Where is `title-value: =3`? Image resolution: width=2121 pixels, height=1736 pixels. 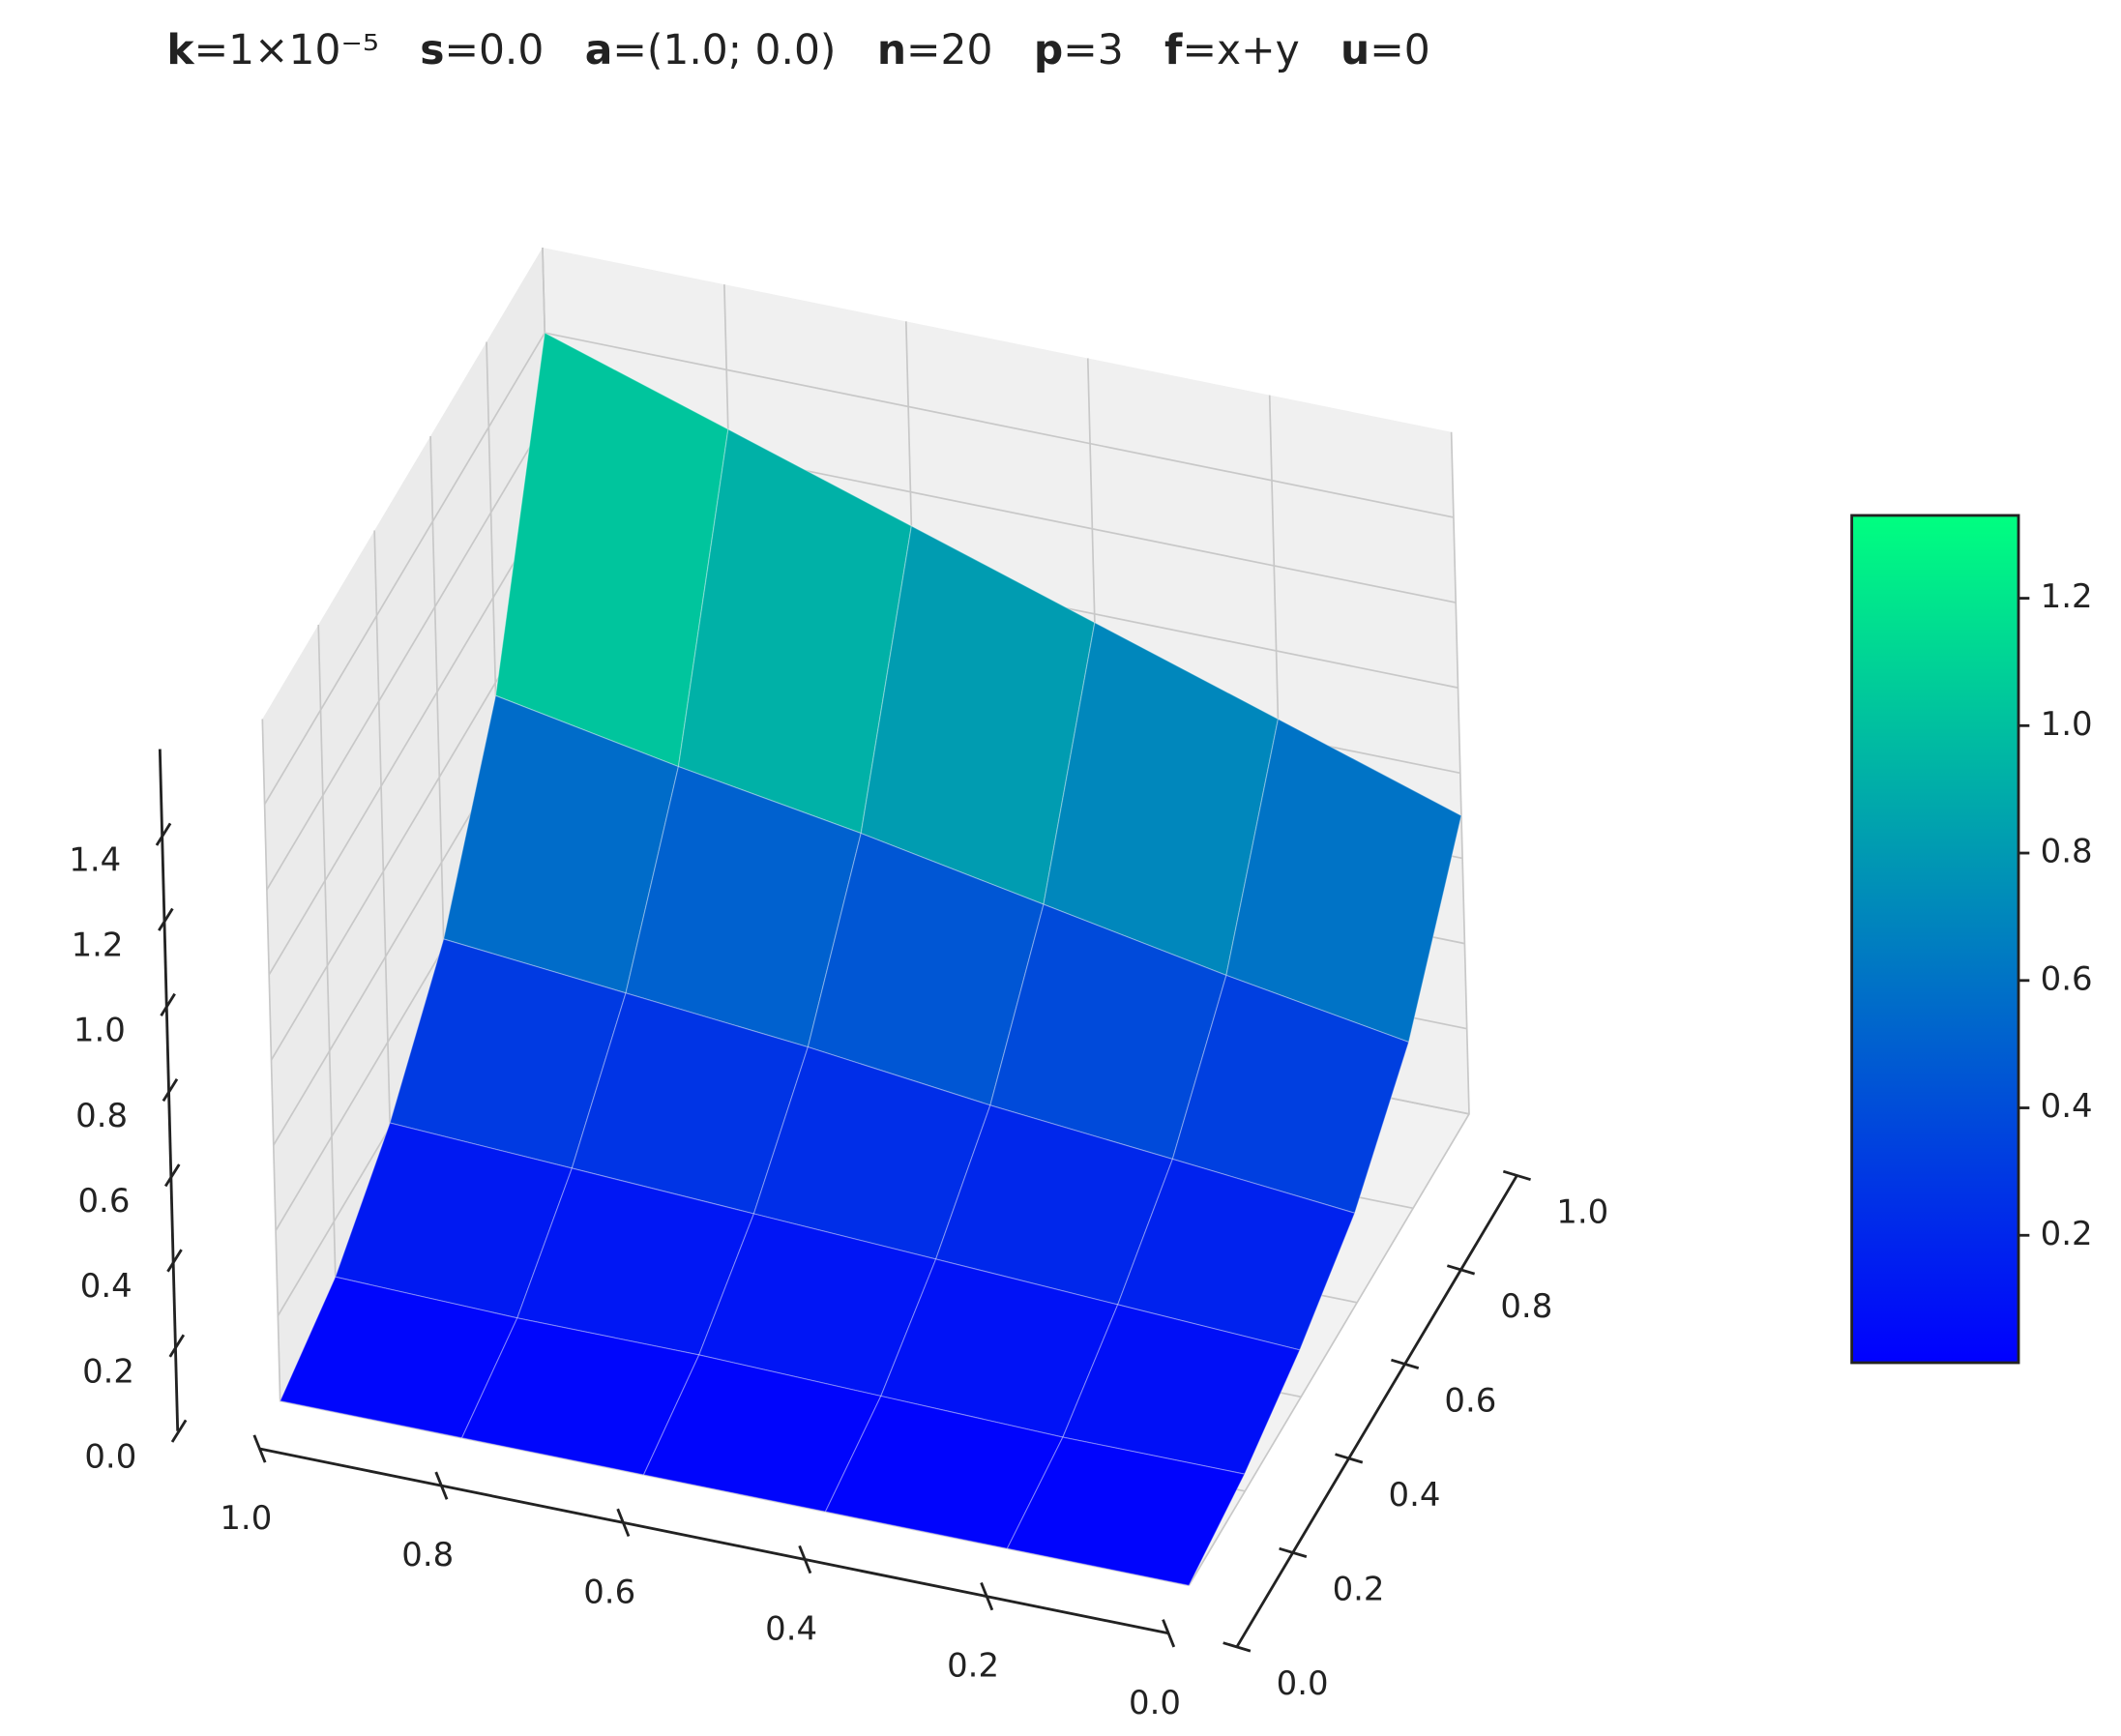 title-value: =3 is located at coordinates (1093, 49).